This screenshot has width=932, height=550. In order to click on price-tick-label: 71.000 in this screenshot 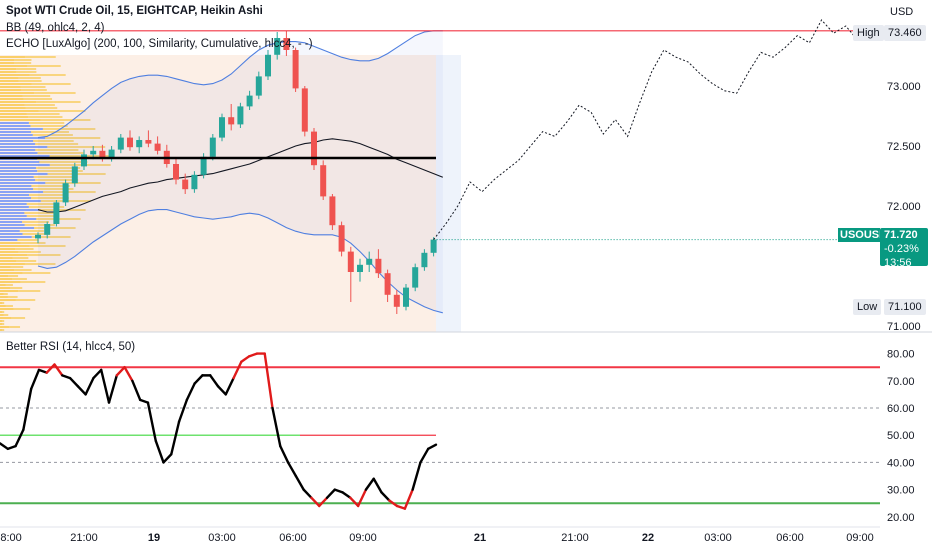, I will do `click(904, 327)`.